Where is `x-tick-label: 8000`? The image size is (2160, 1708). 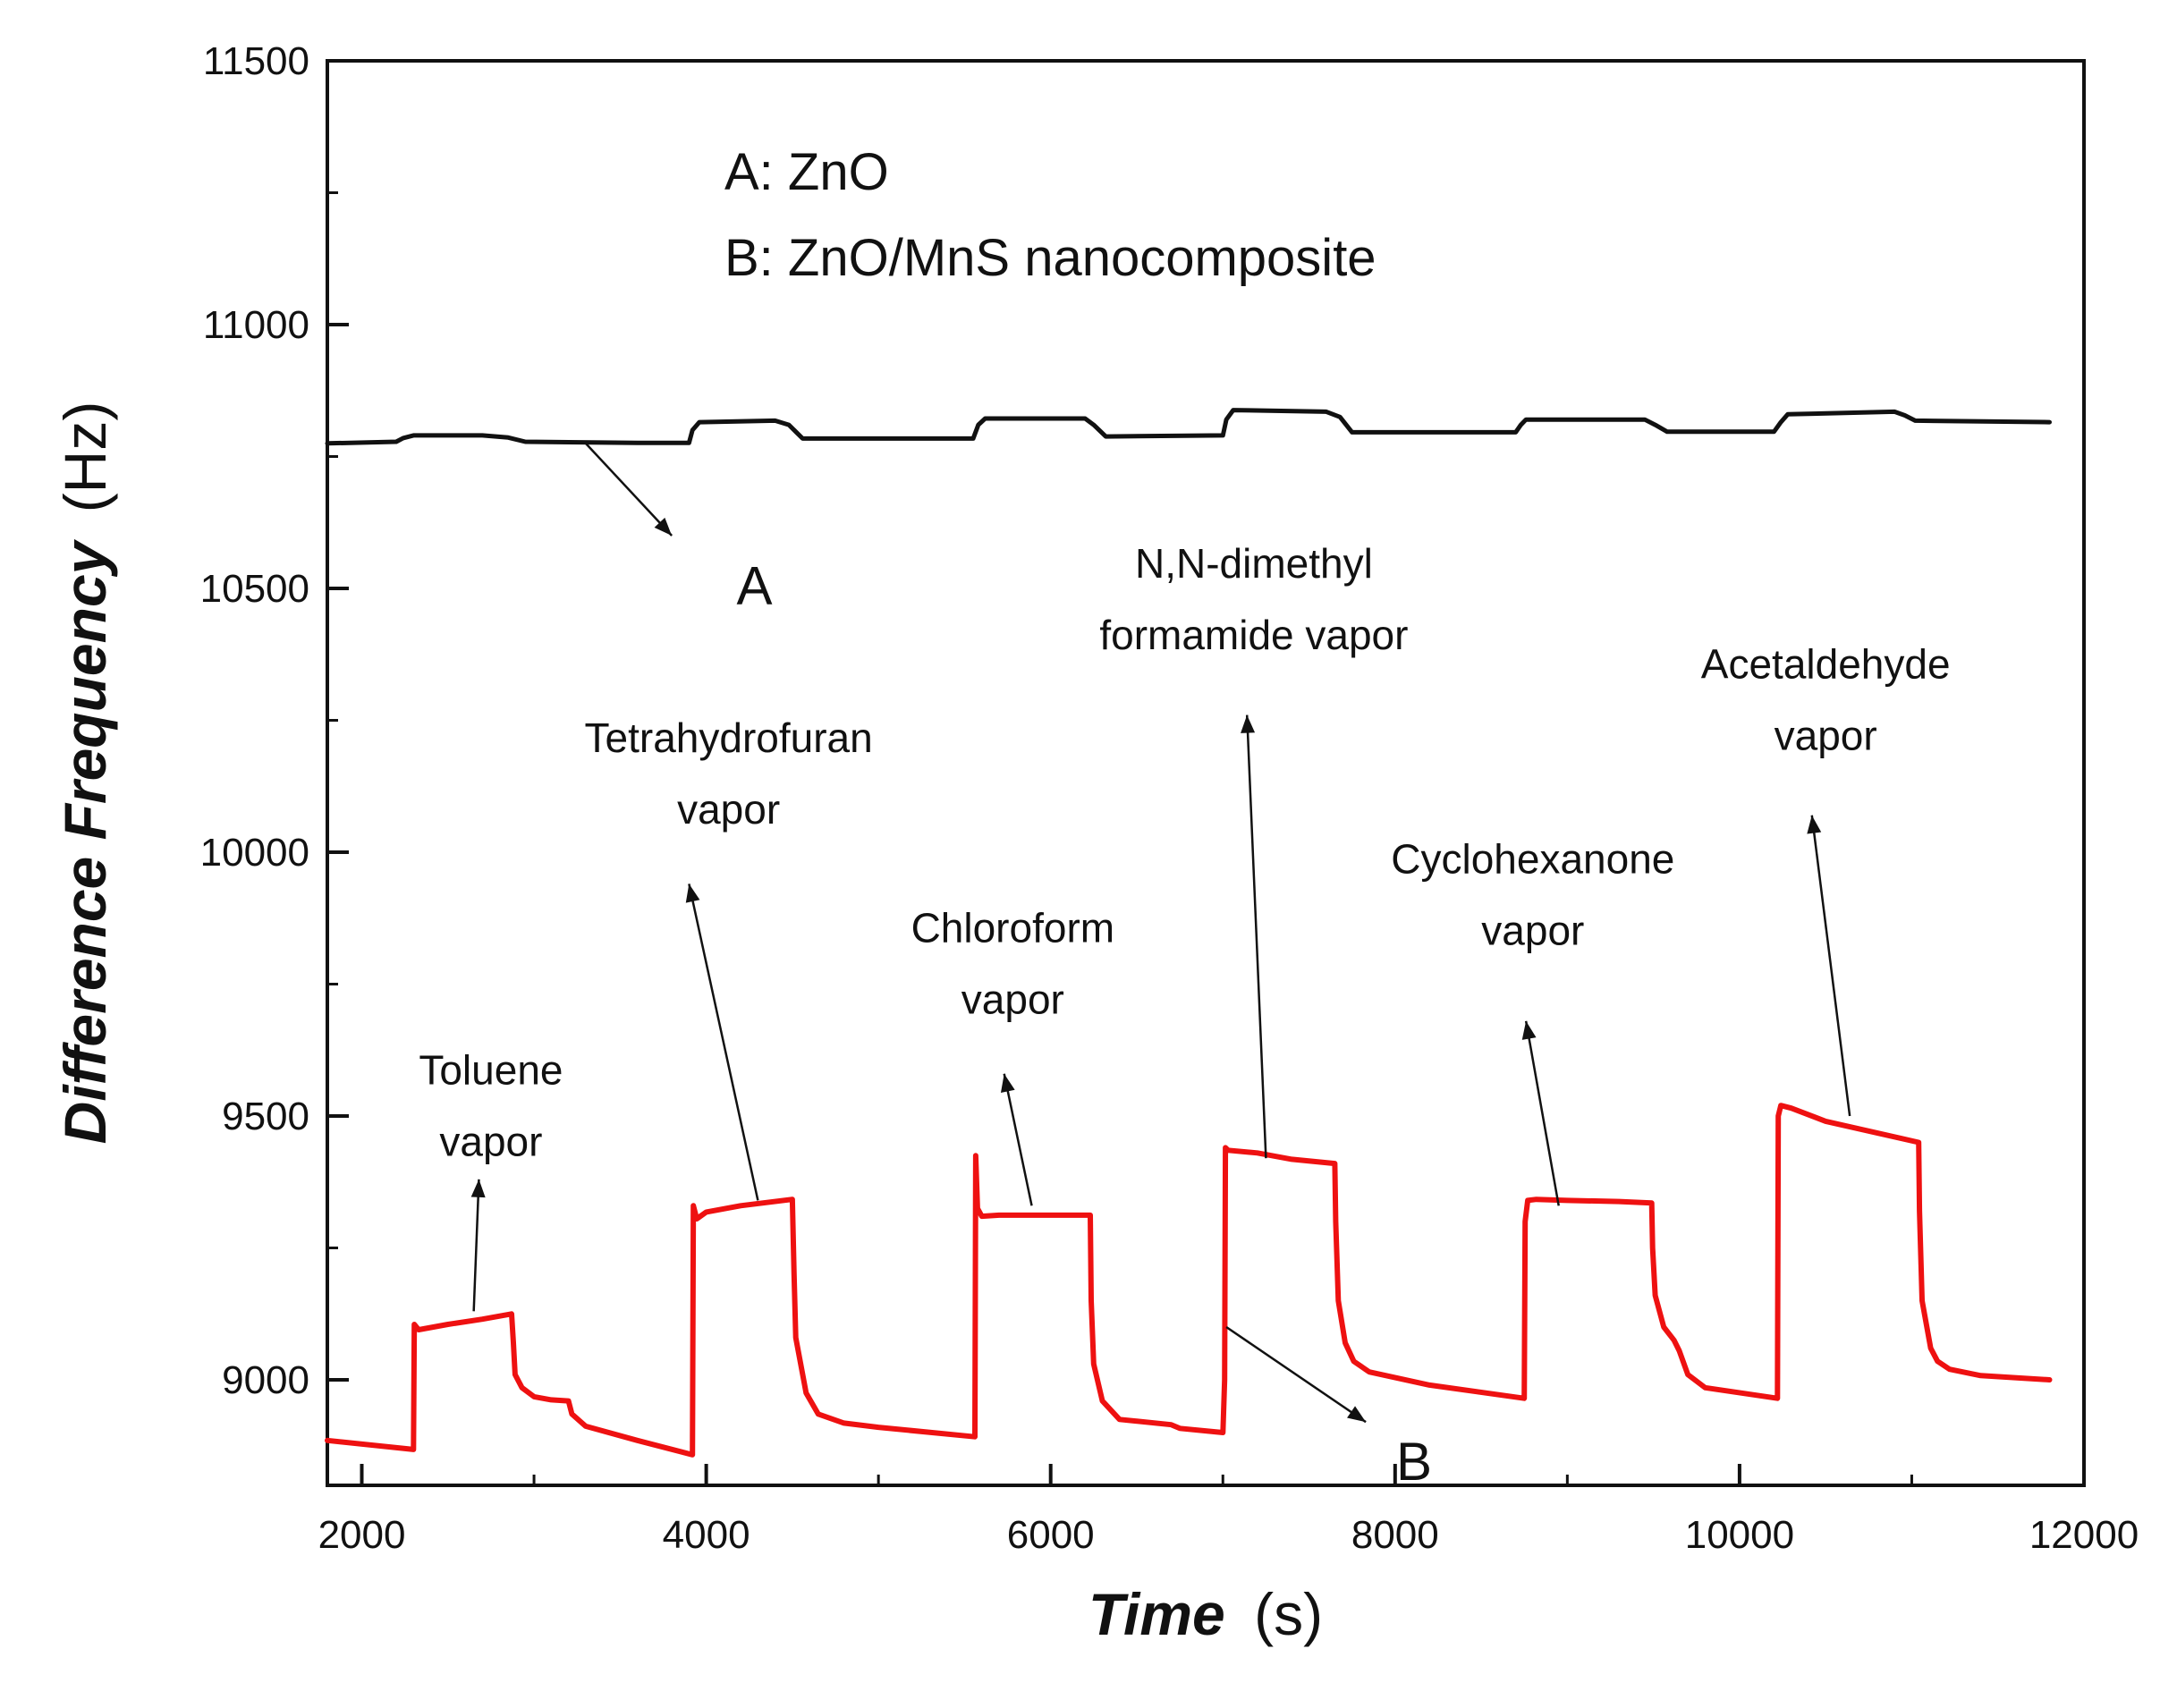 x-tick-label: 8000 is located at coordinates (1395, 1535).